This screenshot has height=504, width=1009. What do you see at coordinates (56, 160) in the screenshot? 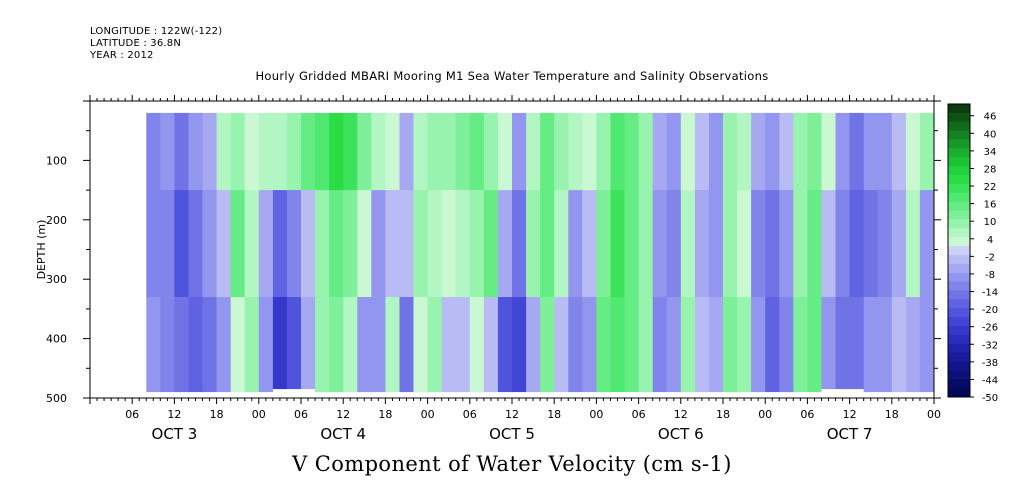
I see `y-tick-label: 100` at bounding box center [56, 160].